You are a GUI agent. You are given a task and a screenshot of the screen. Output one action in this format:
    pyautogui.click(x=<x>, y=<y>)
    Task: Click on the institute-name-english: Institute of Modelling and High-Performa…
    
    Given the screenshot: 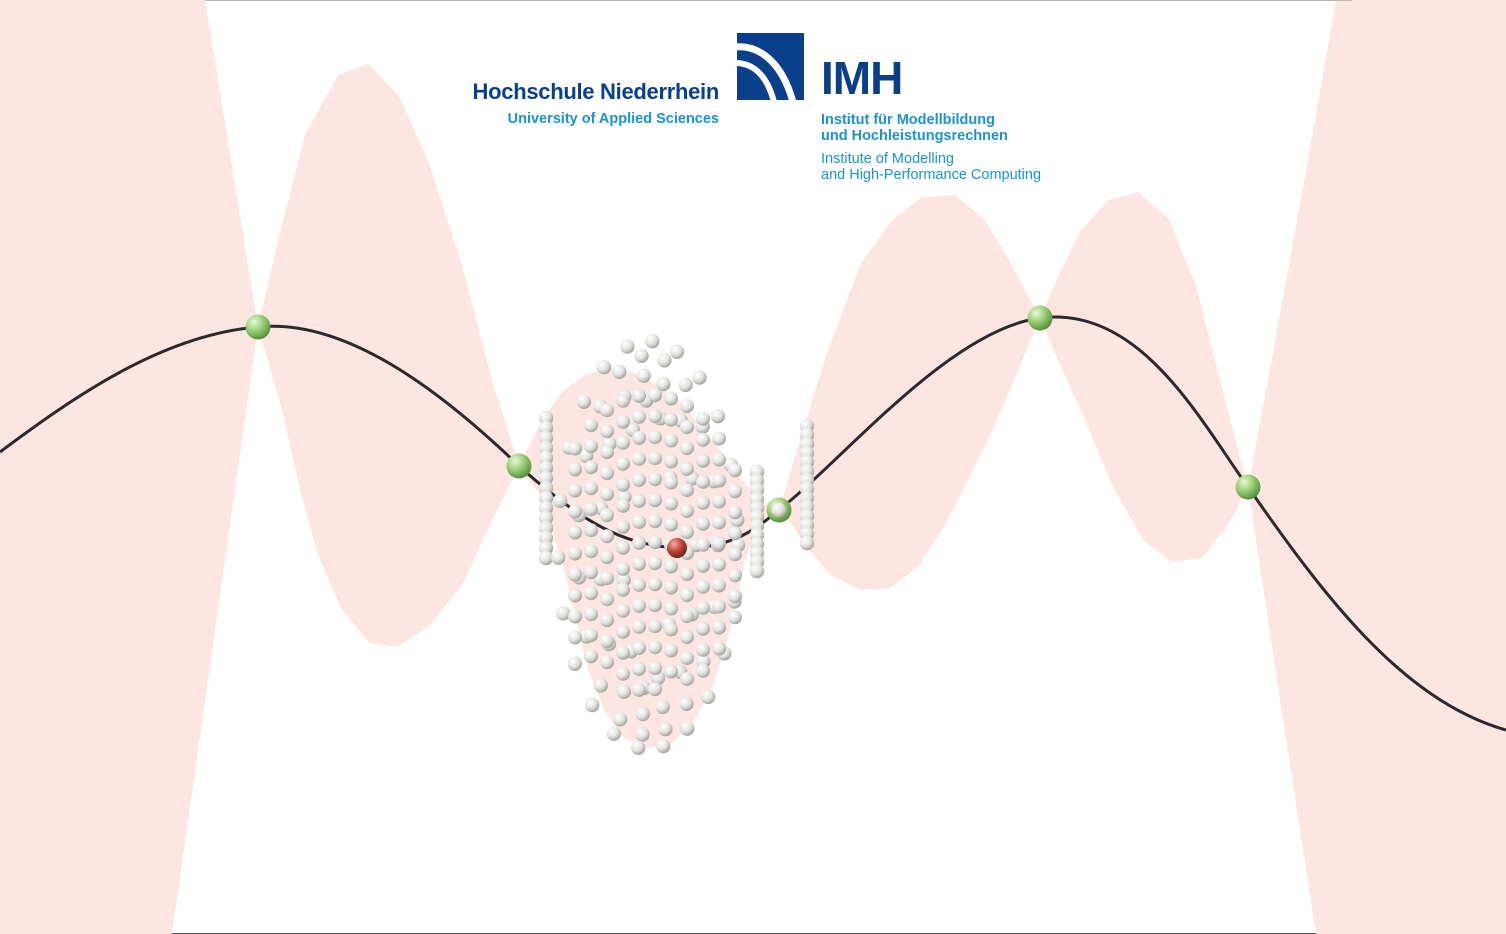 What is the action you would take?
    pyautogui.click(x=937, y=167)
    